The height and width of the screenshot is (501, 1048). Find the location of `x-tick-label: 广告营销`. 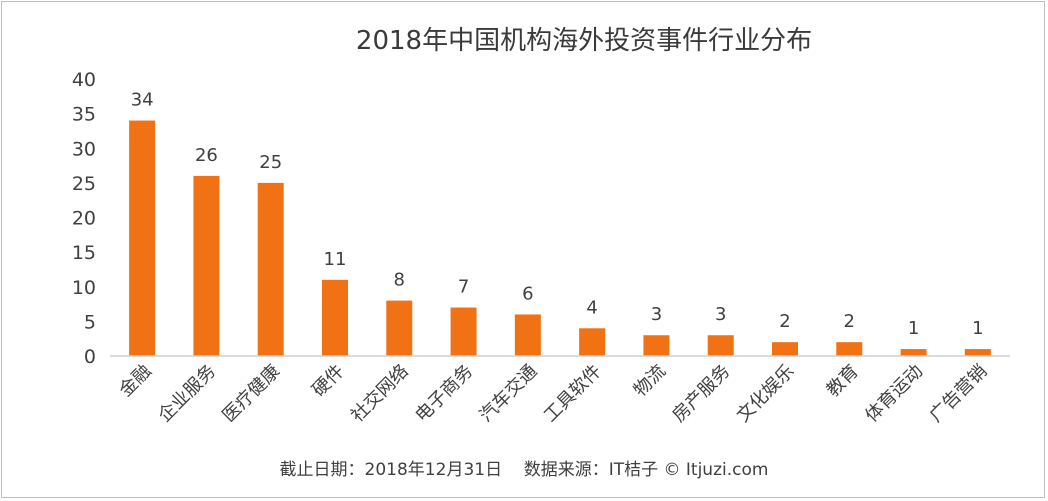

x-tick-label: 广告营销 is located at coordinates (959, 394).